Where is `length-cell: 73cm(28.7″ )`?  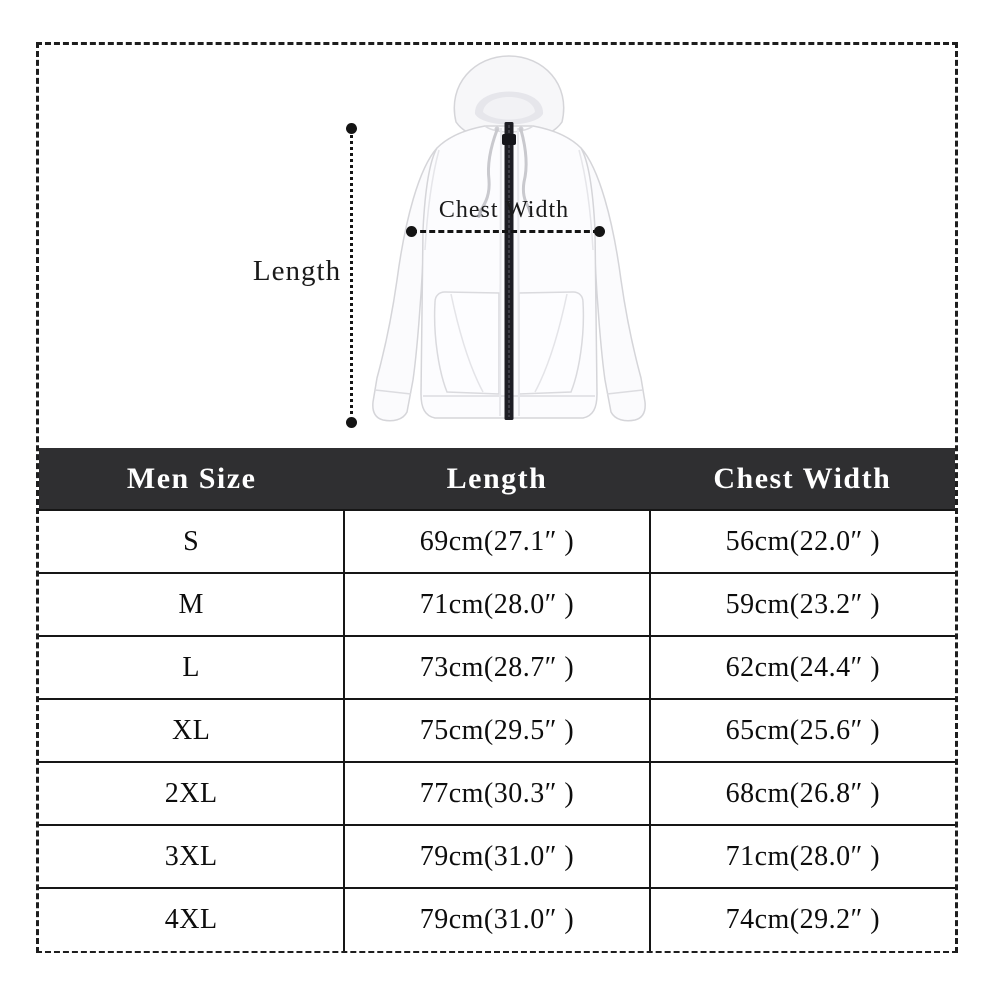
length-cell: 73cm(28.7″ ) is located at coordinates (497, 667).